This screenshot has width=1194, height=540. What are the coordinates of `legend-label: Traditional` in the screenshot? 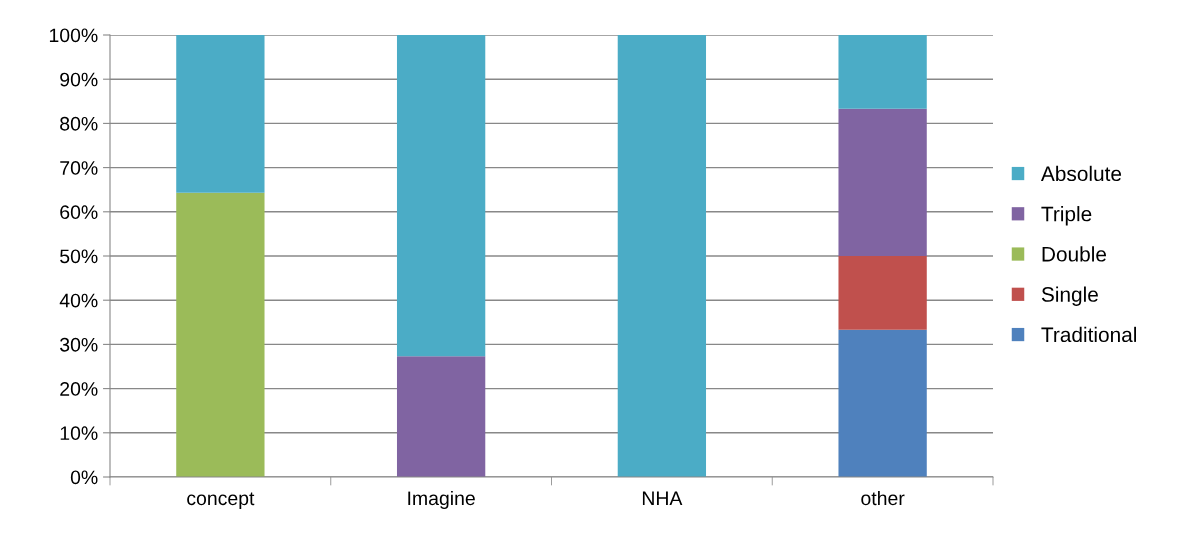 It's located at (1089, 334).